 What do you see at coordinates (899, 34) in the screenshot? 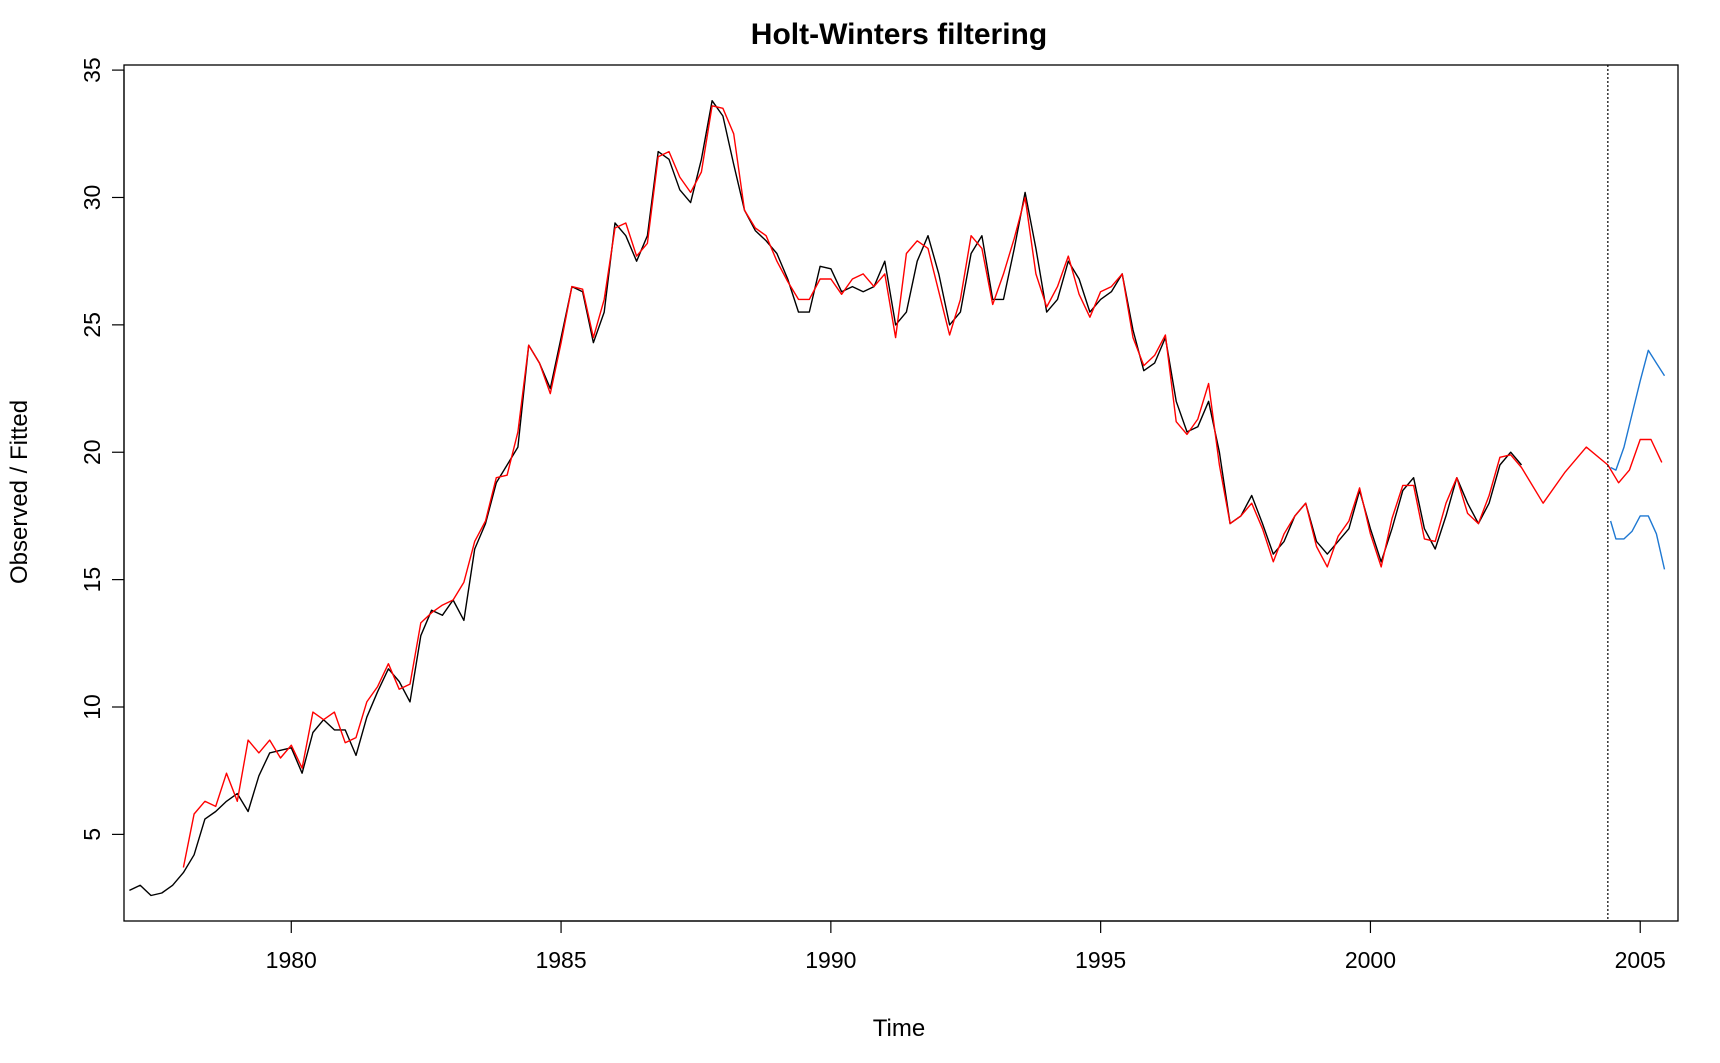
I see `chart-title: Holt-Winters filtering` at bounding box center [899, 34].